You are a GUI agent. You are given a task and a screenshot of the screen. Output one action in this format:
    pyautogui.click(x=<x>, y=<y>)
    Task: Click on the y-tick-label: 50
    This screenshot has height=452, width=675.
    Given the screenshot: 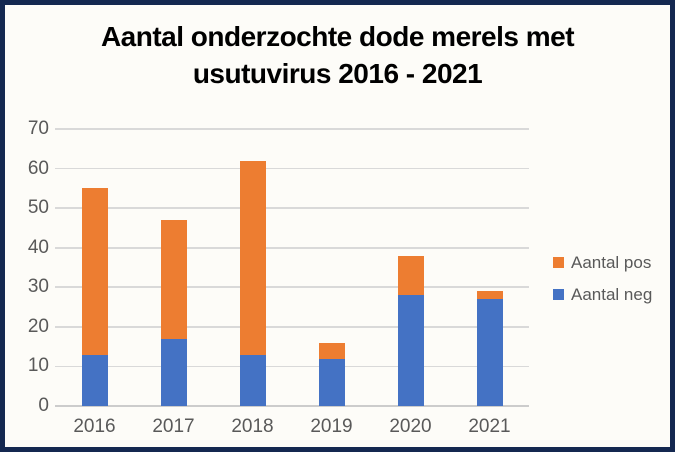 What is the action you would take?
    pyautogui.click(x=38, y=208)
    